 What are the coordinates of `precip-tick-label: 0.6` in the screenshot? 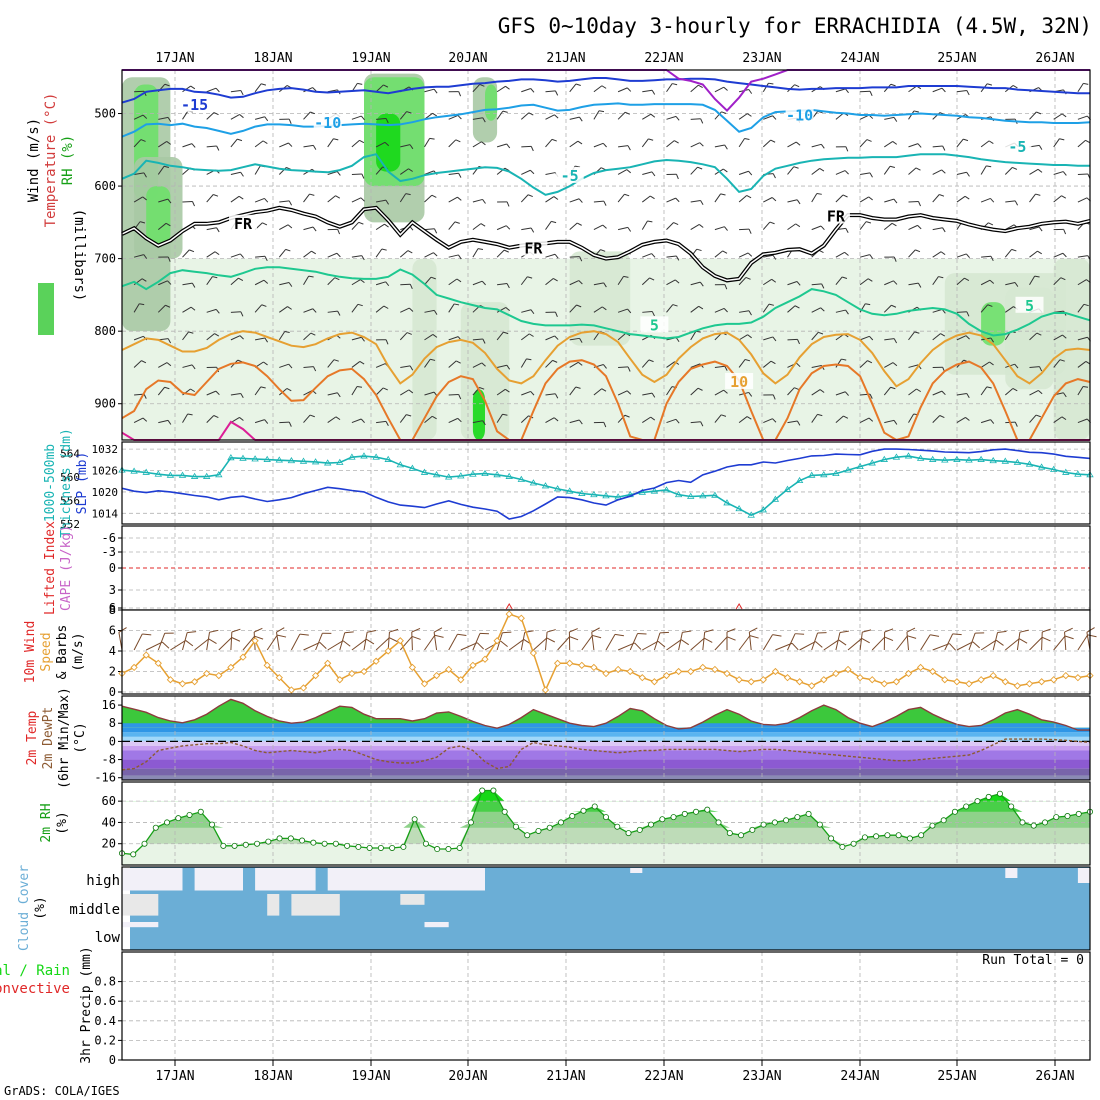 It's located at (105, 1001).